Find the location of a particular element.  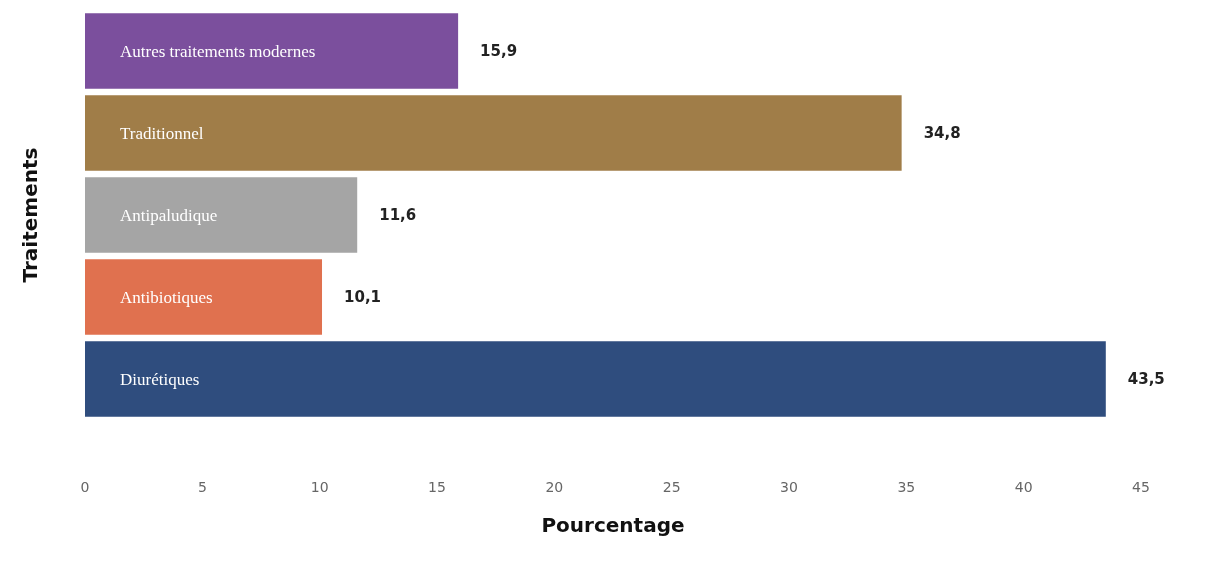

x-tick-label: 40 is located at coordinates (1023, 487).